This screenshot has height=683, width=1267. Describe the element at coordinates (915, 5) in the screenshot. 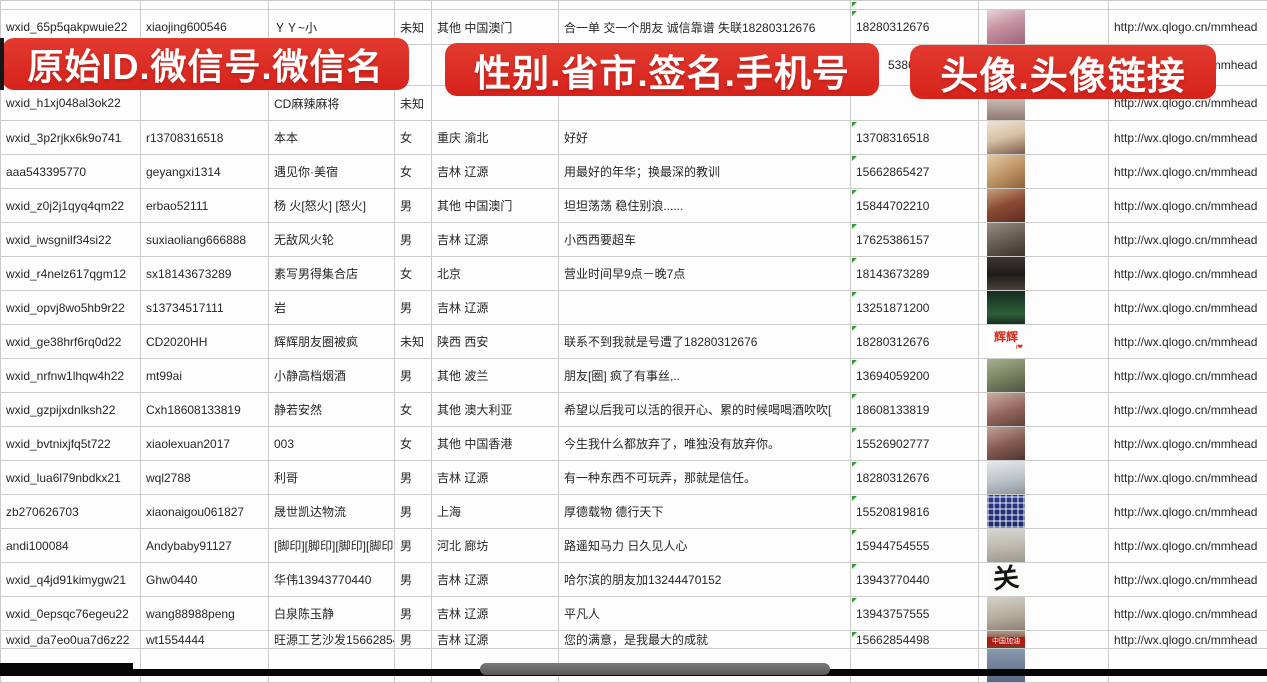

I see `cell-phone` at that location.